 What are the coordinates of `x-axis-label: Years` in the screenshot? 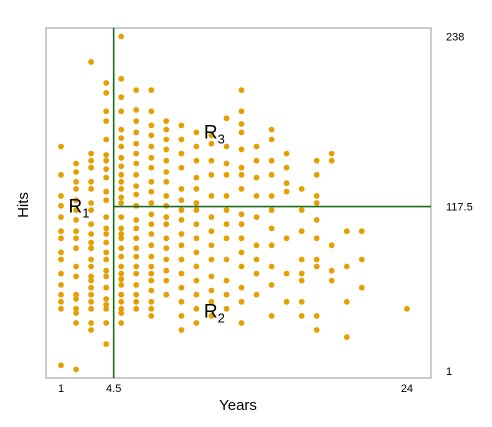 It's located at (238, 405).